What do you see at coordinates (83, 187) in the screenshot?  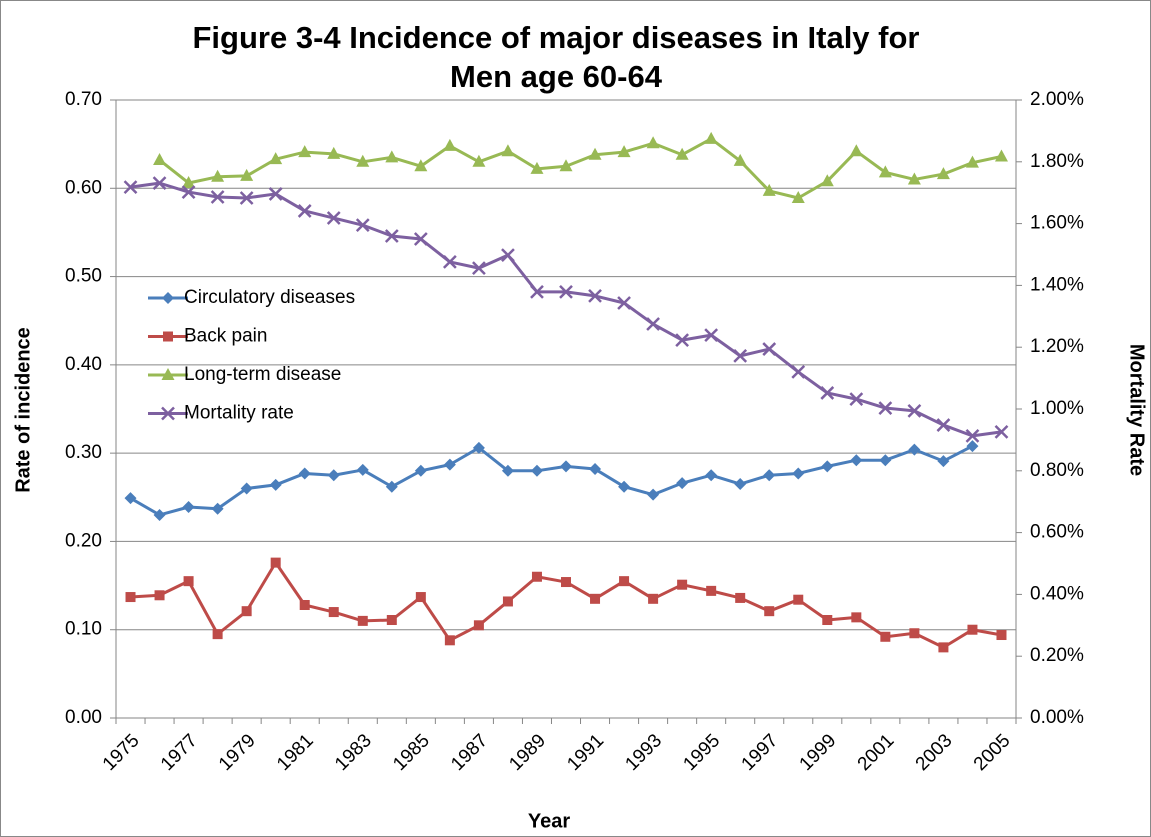 I see `y-tick-label: 0.60` at bounding box center [83, 187].